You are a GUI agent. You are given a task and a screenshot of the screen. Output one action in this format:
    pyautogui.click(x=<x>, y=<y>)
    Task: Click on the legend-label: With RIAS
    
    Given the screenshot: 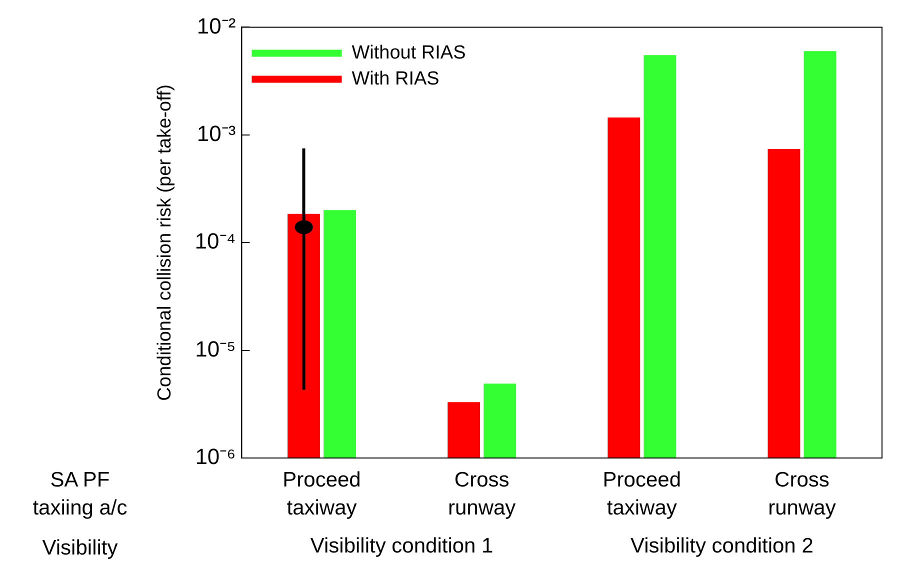 What is the action you would take?
    pyautogui.click(x=396, y=79)
    